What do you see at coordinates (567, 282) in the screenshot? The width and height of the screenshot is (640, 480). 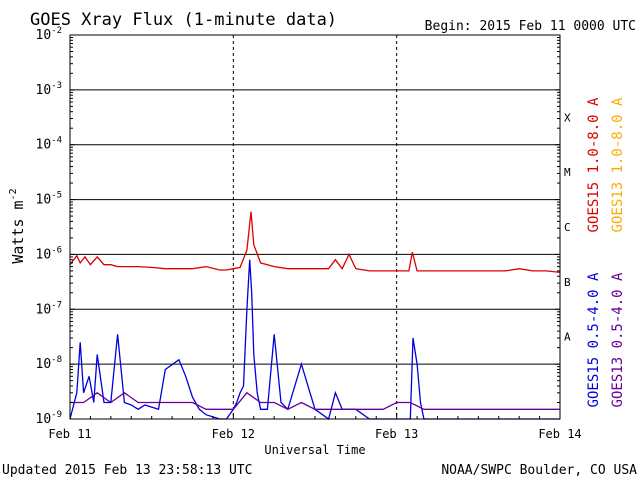 I see `flare-class-label: B` at bounding box center [567, 282].